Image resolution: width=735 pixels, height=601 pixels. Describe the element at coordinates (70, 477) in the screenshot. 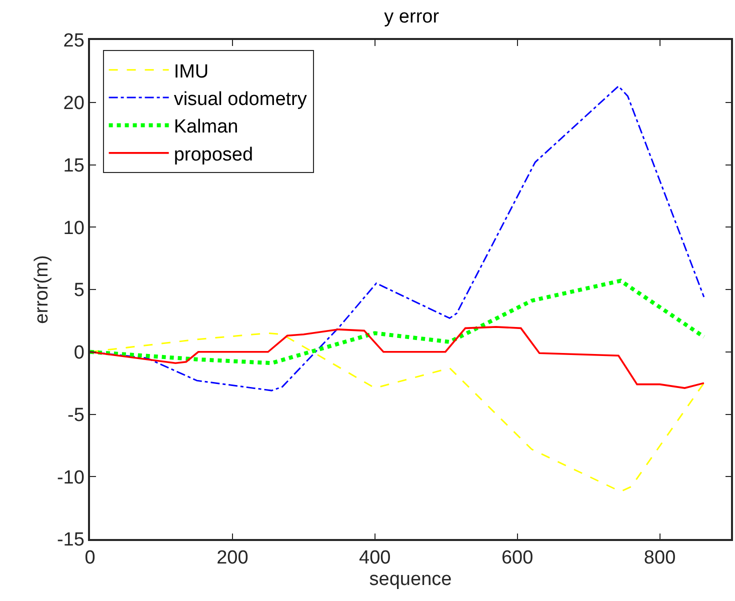

I see `y-tick-label: -10` at that location.